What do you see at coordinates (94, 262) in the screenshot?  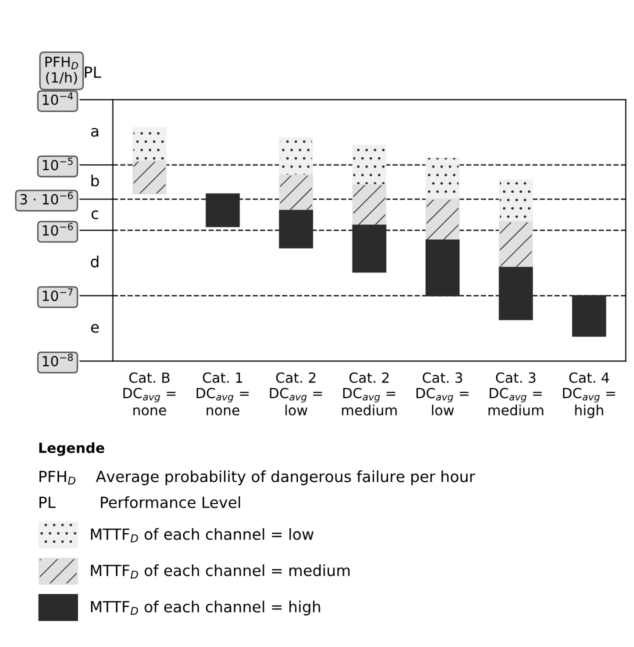 I see `text: d` at bounding box center [94, 262].